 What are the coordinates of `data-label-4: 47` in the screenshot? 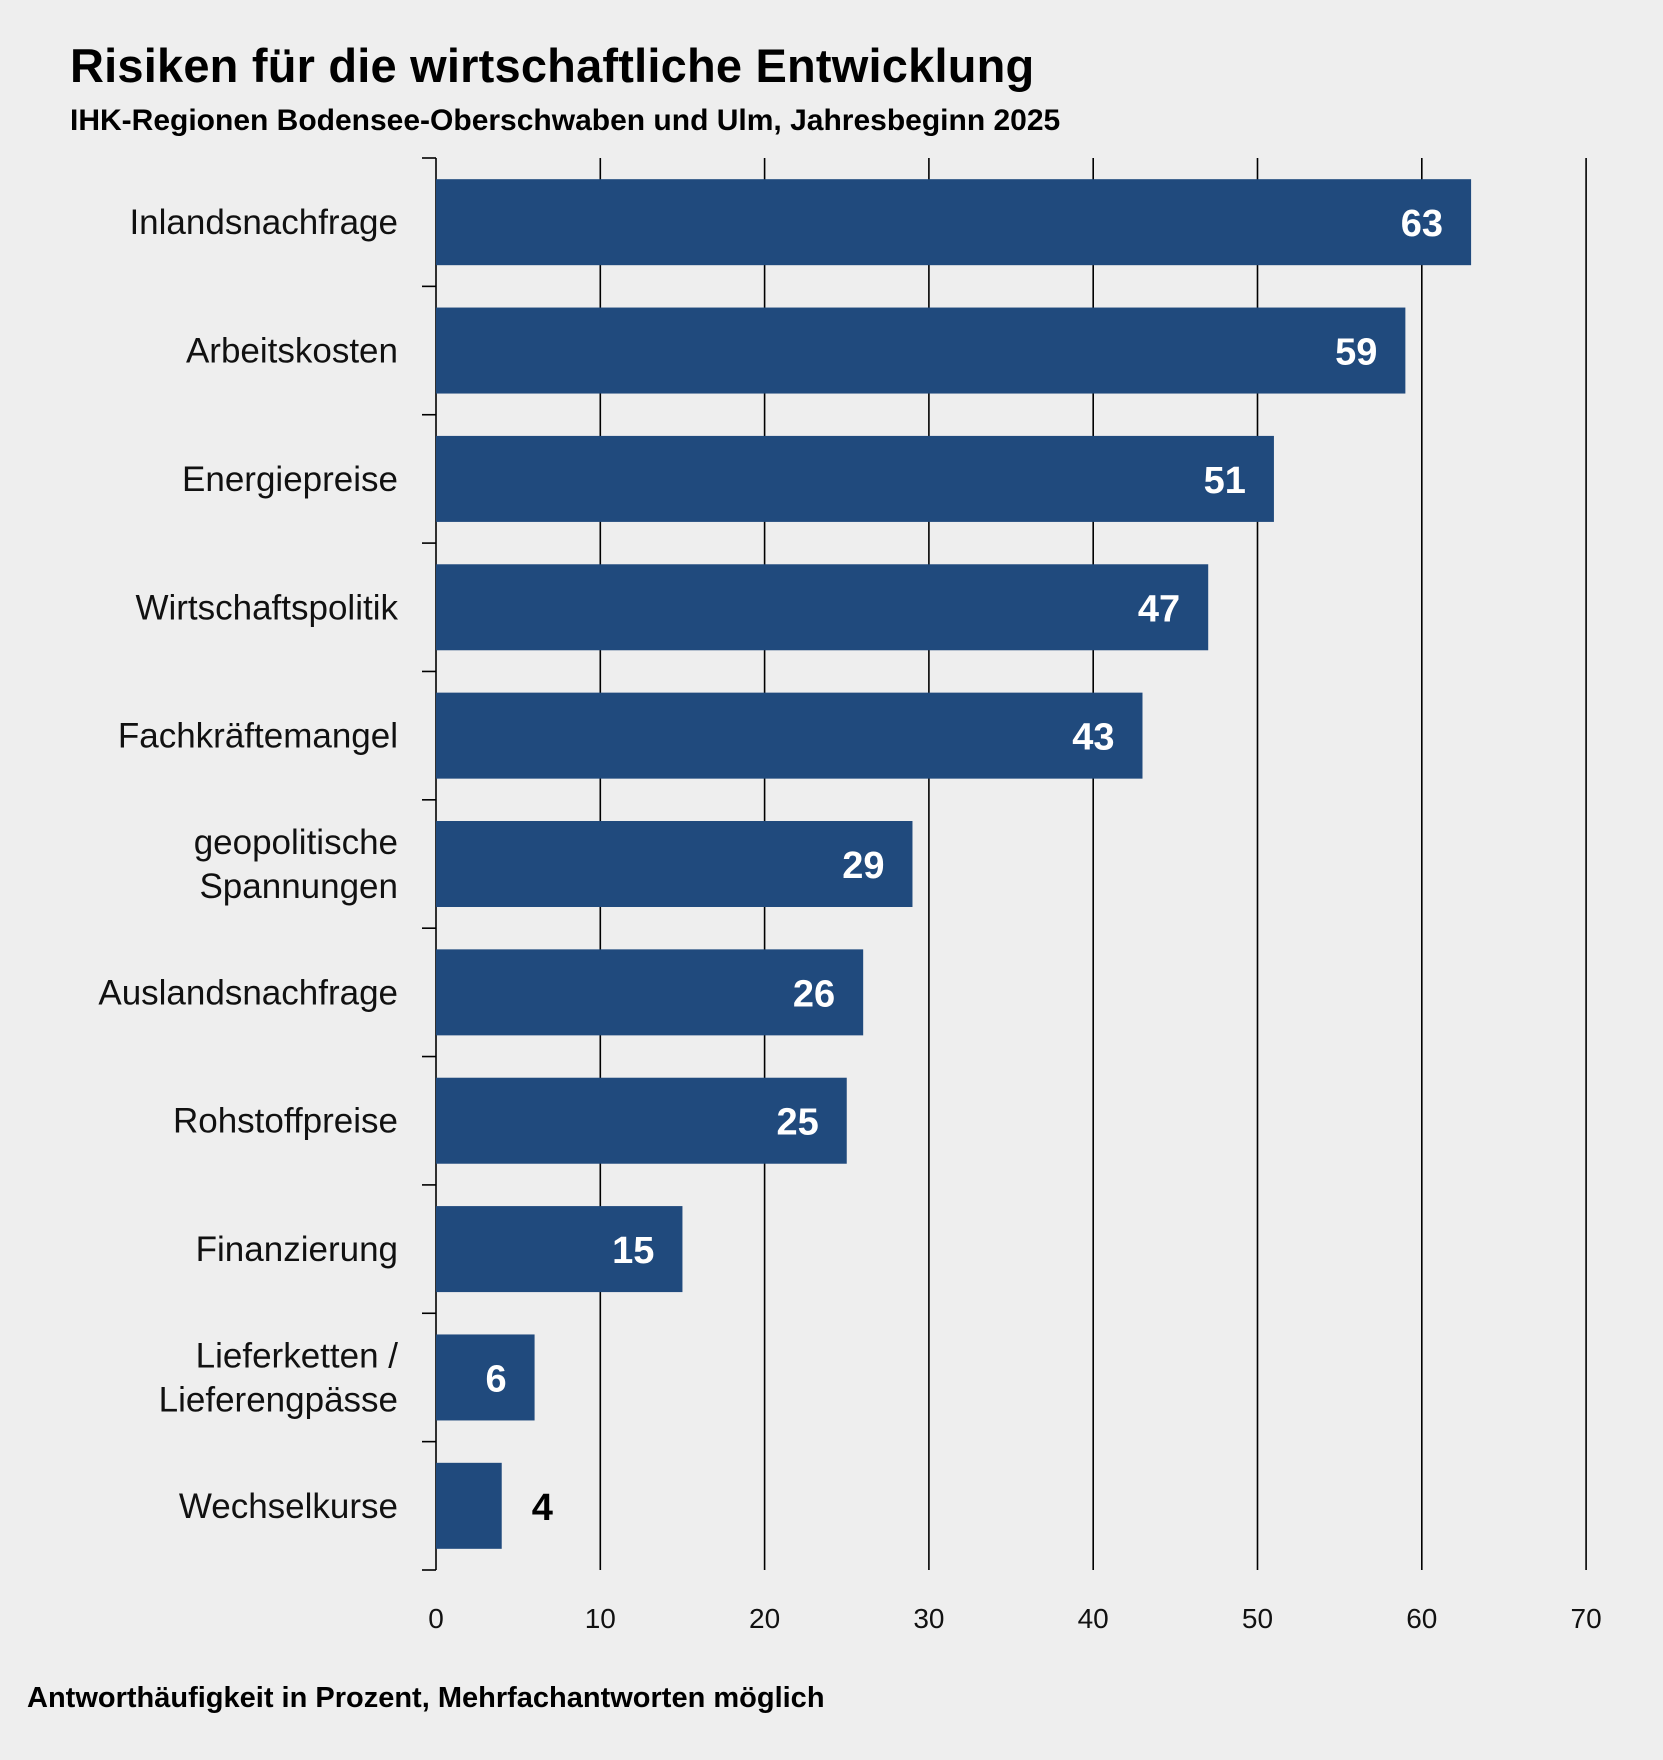 It's located at (1159, 609).